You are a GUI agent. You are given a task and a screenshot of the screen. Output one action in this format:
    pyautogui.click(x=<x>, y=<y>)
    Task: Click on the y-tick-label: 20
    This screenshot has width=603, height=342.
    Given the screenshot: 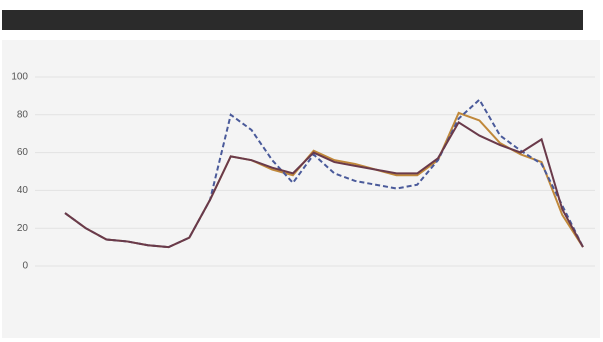 What is the action you would take?
    pyautogui.click(x=23, y=228)
    